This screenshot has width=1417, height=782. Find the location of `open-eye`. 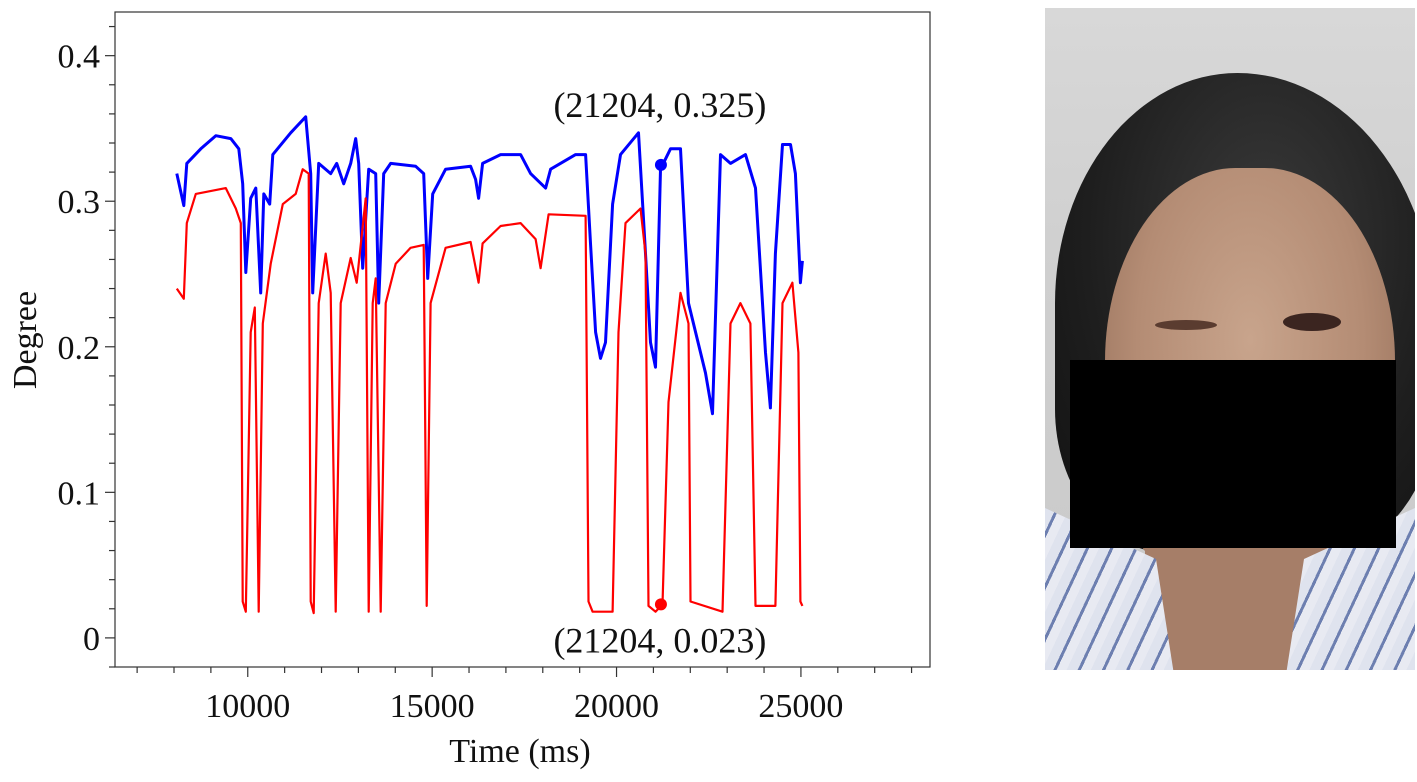

open-eye is located at coordinates (1312, 322).